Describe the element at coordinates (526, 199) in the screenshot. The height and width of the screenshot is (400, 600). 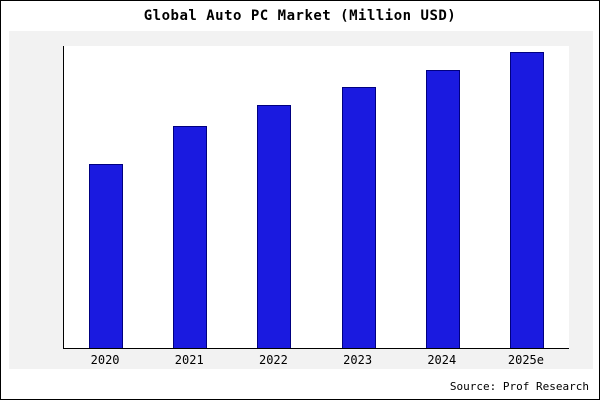
I see `bar-2025e` at that location.